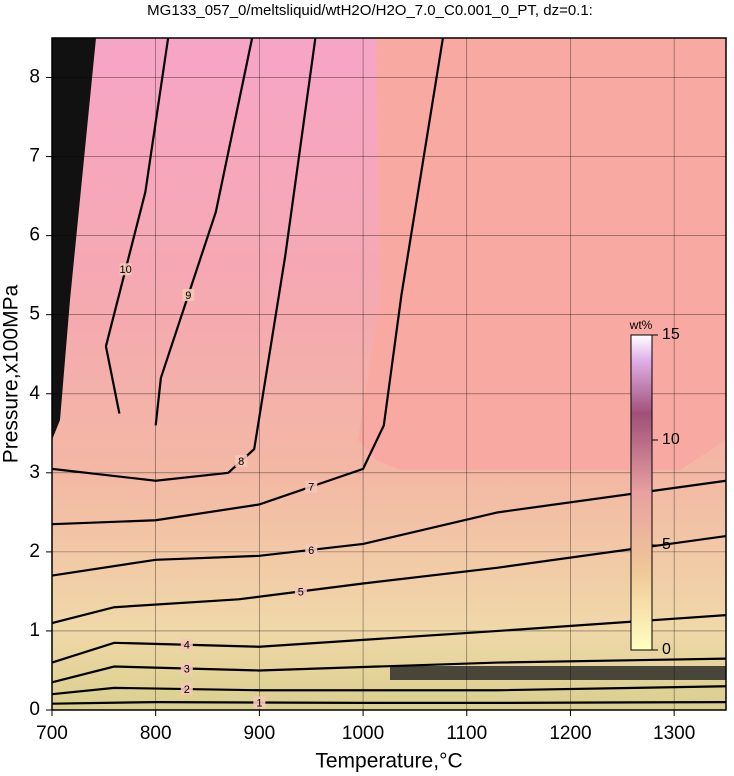 The image size is (734, 776). What do you see at coordinates (666, 544) in the screenshot?
I see `colorbar-tick-label: 5` at bounding box center [666, 544].